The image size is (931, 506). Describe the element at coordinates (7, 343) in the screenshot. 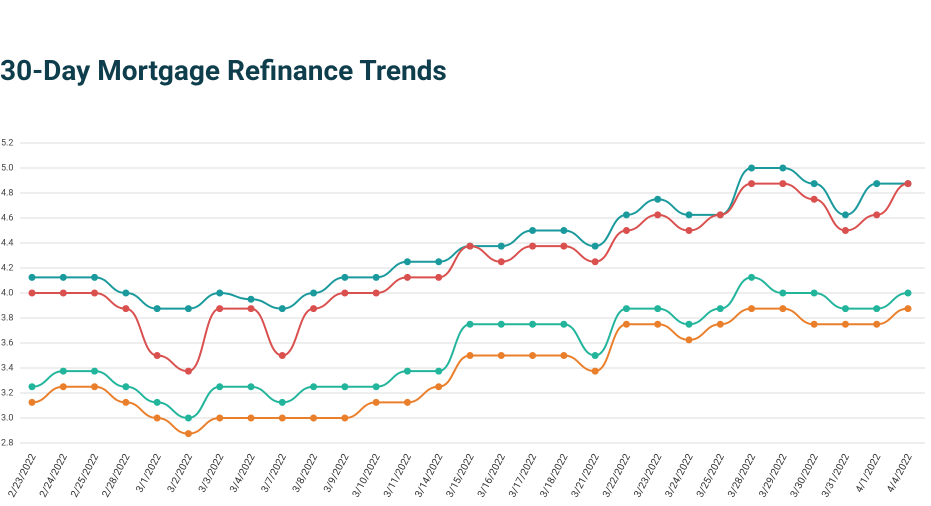

I see `y-tick-label: 3.6` at that location.